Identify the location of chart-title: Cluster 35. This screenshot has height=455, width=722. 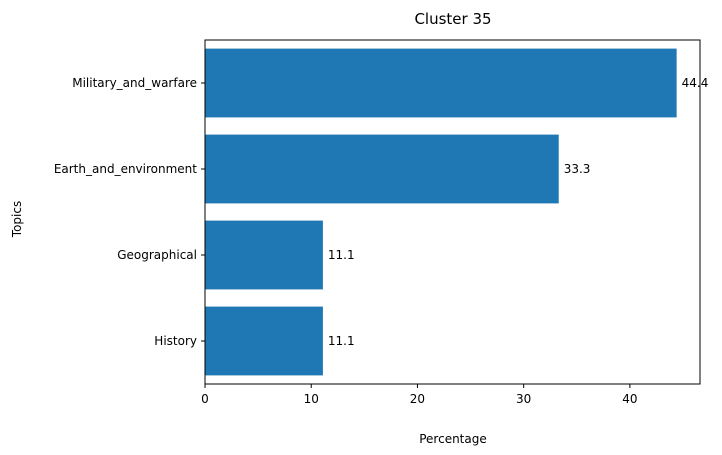
(452, 19).